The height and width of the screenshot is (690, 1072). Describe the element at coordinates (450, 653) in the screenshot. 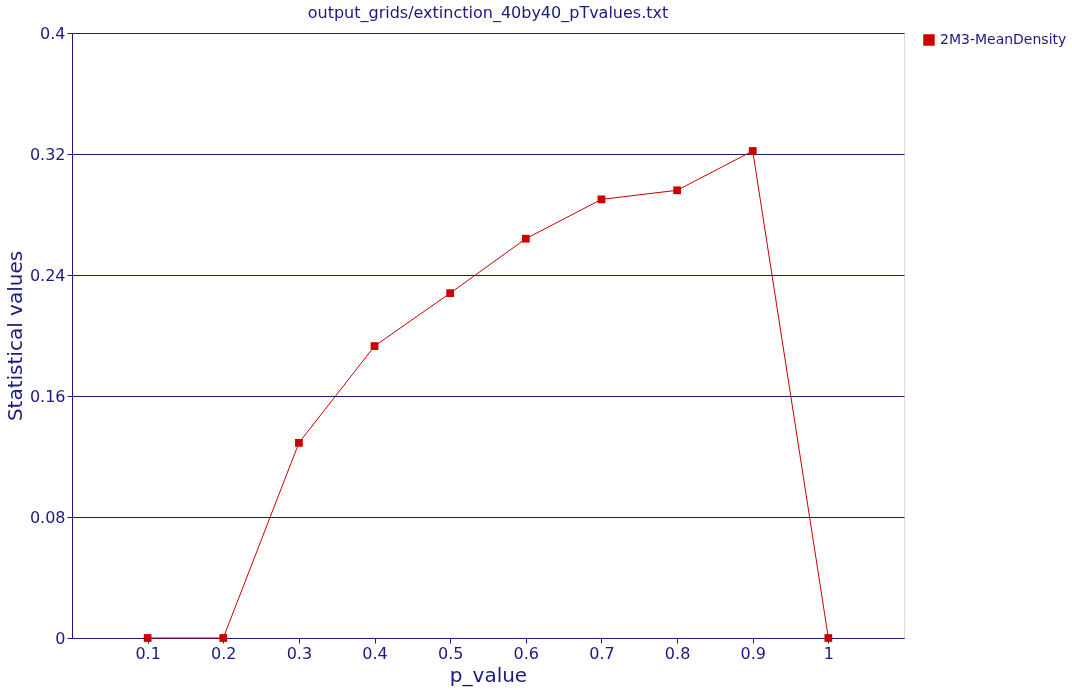

I see `x-tick-label: 0.5` at that location.